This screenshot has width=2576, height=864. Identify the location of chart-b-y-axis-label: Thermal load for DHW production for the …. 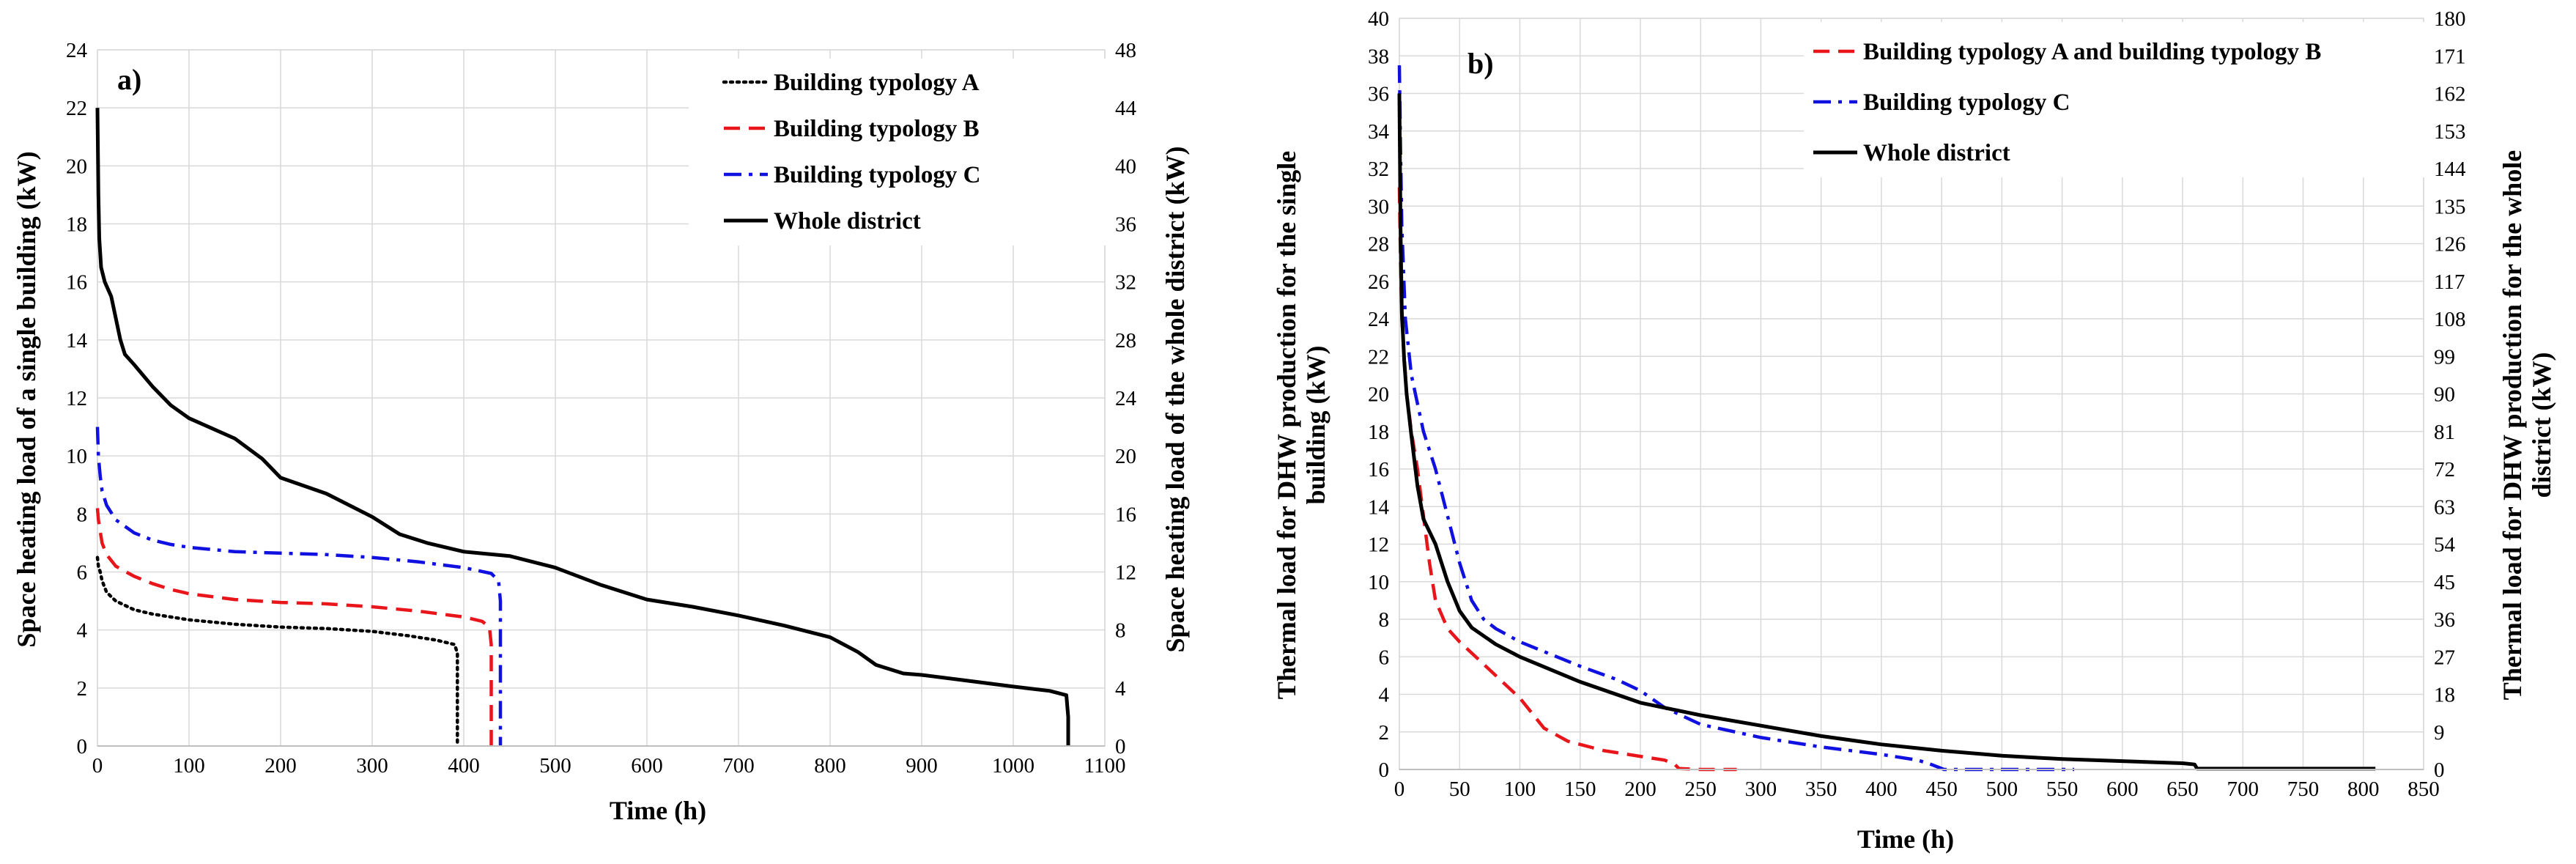
(1301, 425).